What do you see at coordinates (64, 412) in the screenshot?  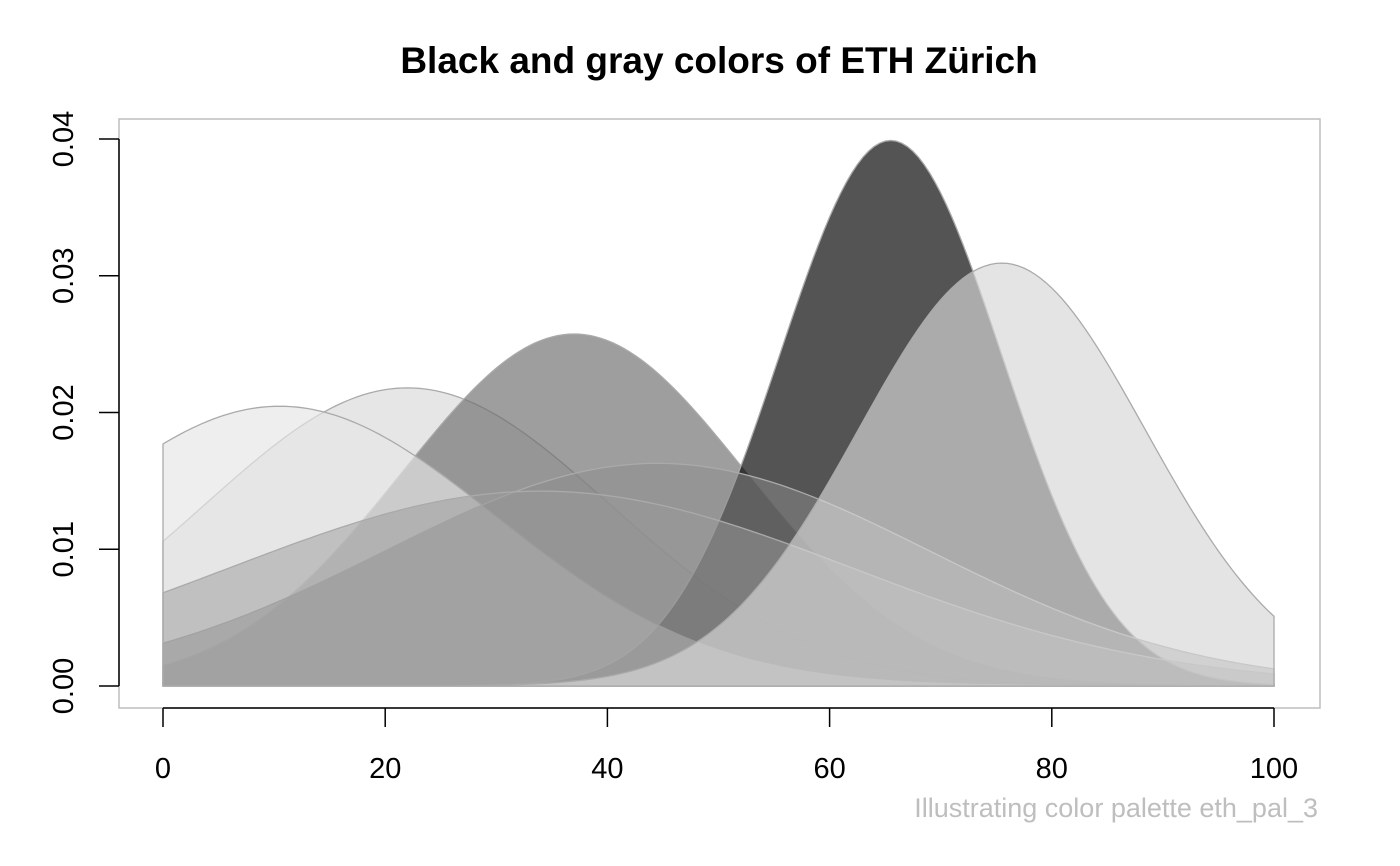 I see `y-tick-label: 0.02` at bounding box center [64, 412].